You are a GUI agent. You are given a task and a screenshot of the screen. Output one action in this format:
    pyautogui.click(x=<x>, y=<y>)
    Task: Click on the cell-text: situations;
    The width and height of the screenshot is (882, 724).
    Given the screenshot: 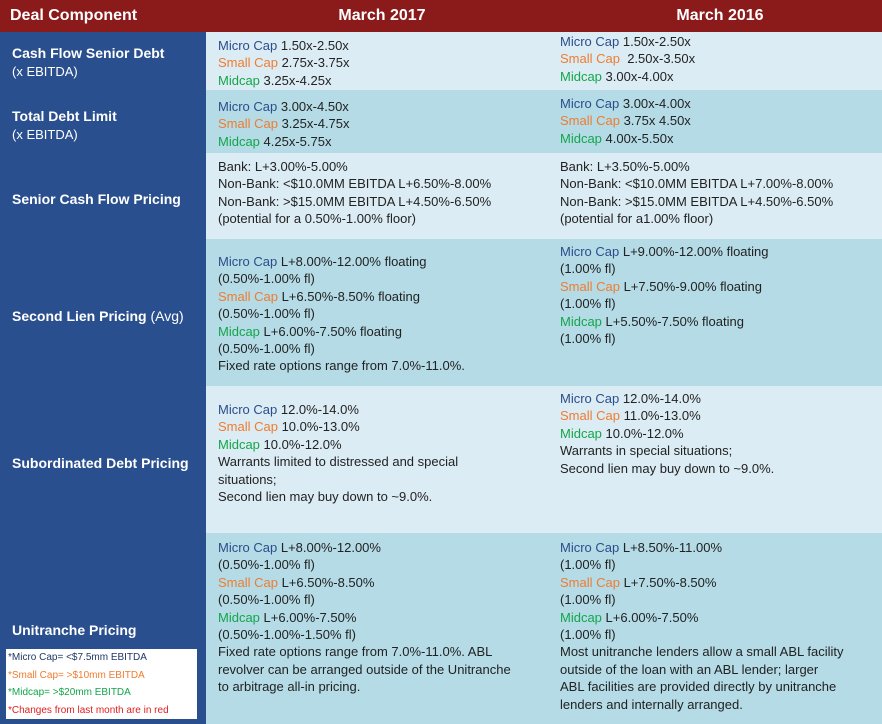 What is the action you would take?
    pyautogui.click(x=247, y=479)
    